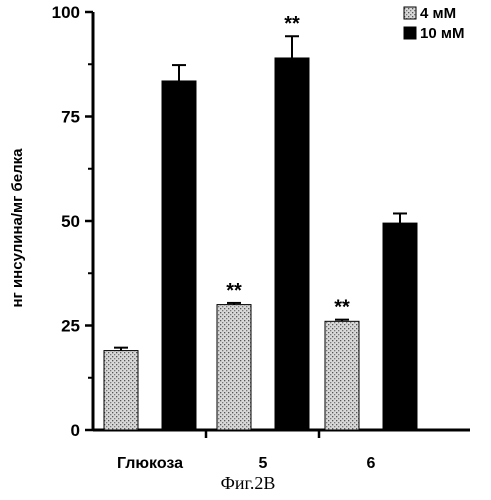  Describe the element at coordinates (17, 228) in the screenshot. I see `y-axis-label: нг инсулина/мг белка` at that location.